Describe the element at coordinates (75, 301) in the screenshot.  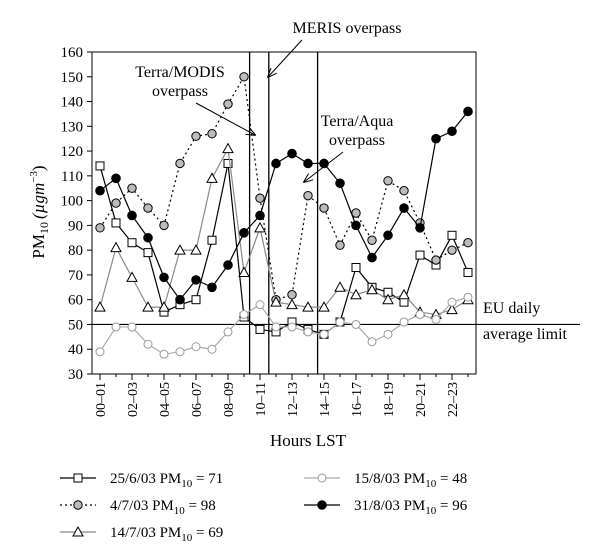
I see `y-tick-label: 60` at that location.